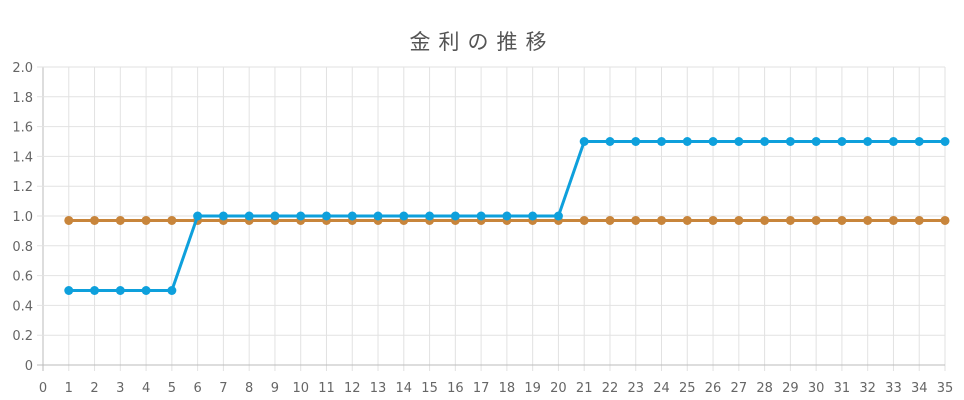  What do you see at coordinates (893, 388) in the screenshot?
I see `x-tick-label: 33` at bounding box center [893, 388].